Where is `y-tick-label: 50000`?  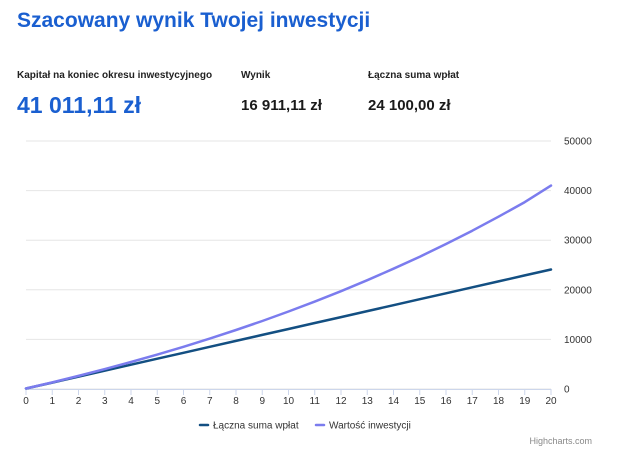
y-tick-label: 50000 is located at coordinates (578, 142).